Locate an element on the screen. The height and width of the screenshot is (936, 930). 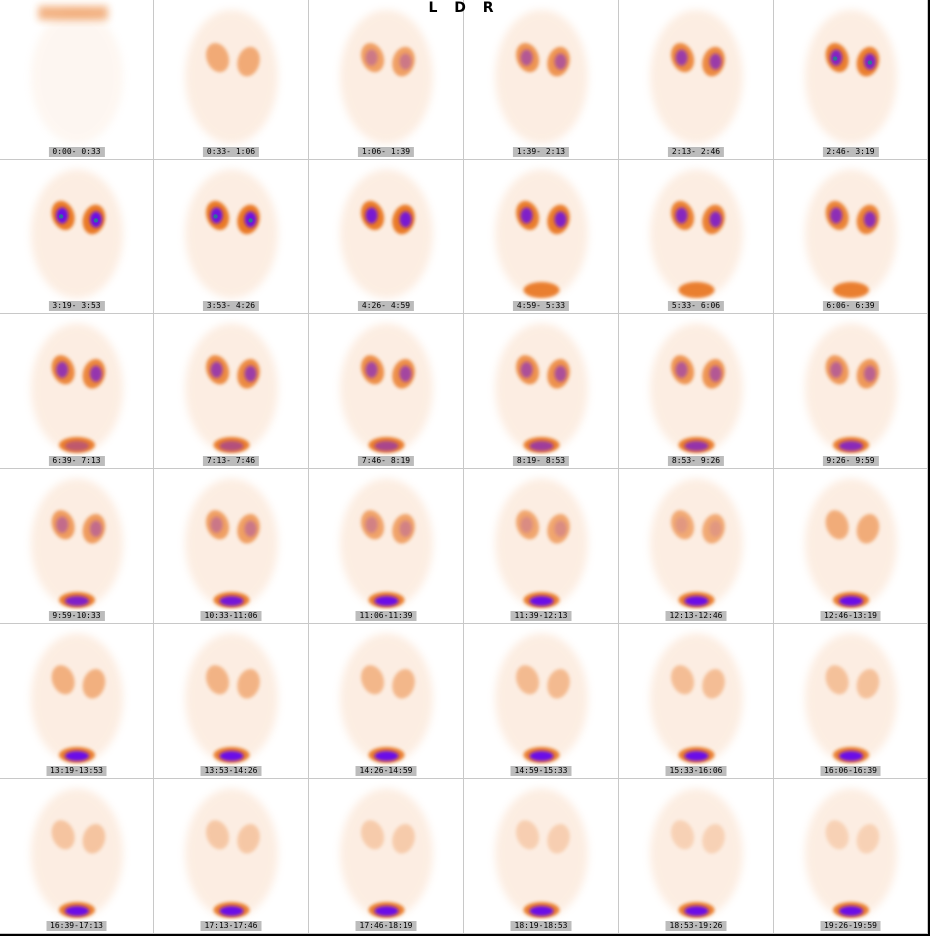
frame-cell: 15:33-16:06 is located at coordinates (696, 701).